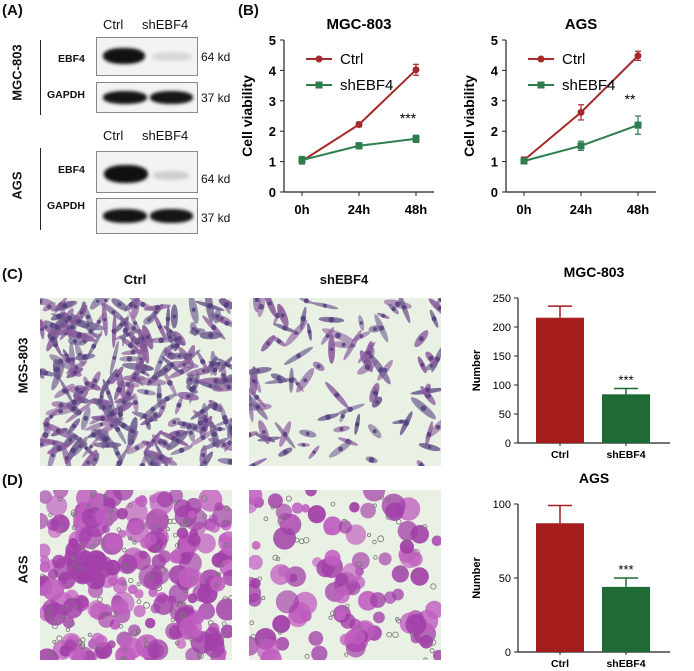  Describe the element at coordinates (505, 415) in the screenshot. I see `y-tick-label: 50` at that location.